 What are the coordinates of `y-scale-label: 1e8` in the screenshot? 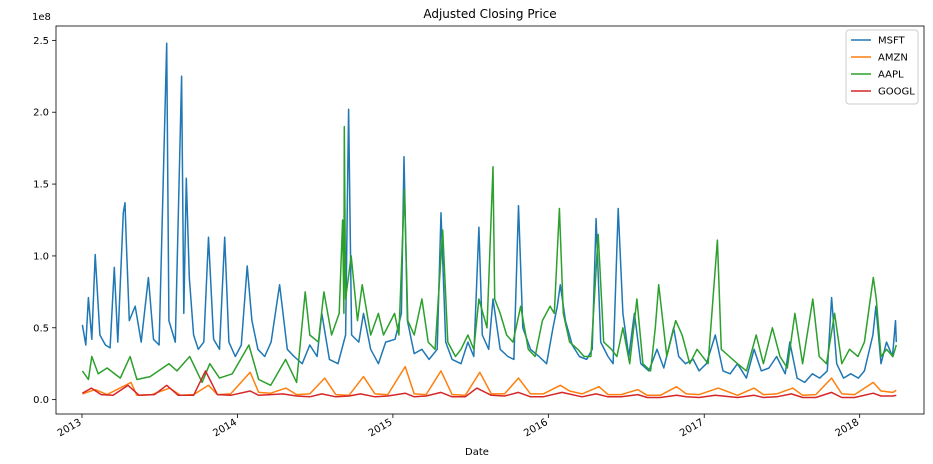 It's located at (41, 17).